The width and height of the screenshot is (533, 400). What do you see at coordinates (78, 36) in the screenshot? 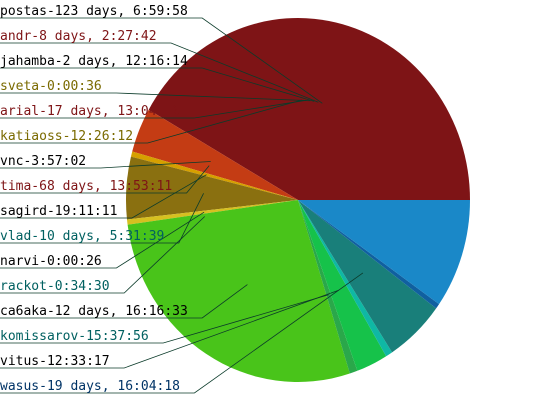
I see `slice-label: andr-8 days, 2:27:42` at bounding box center [78, 36].